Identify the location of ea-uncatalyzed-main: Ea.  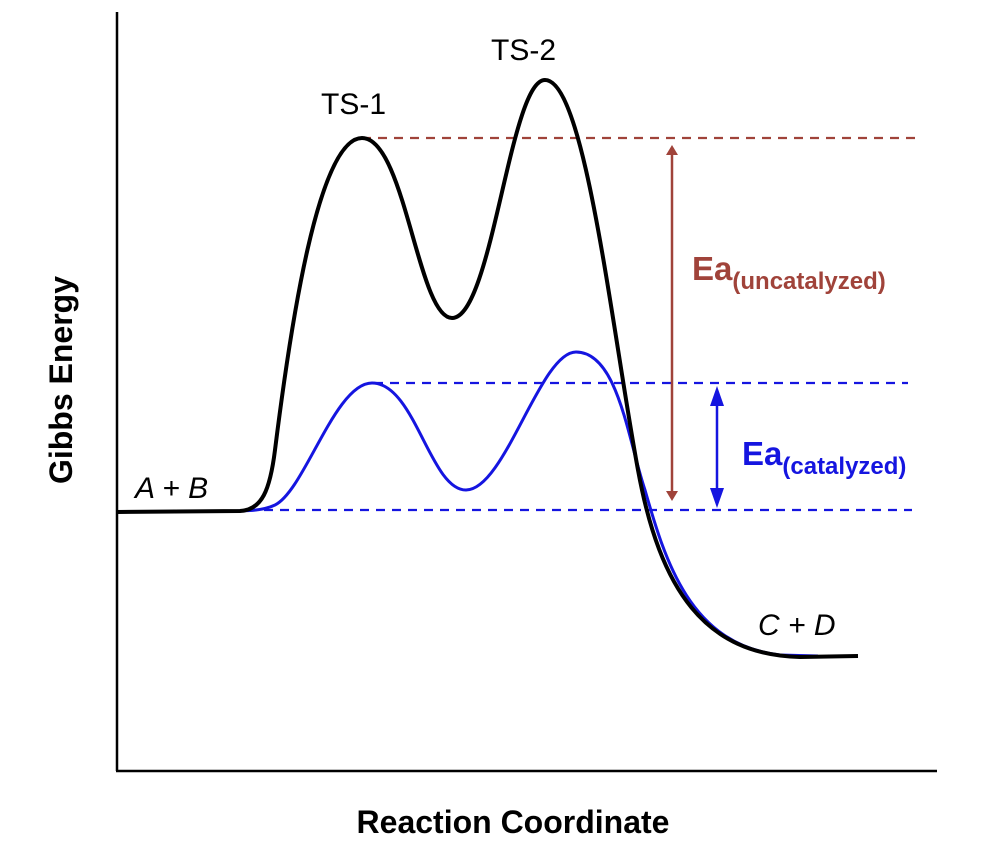
(712, 268).